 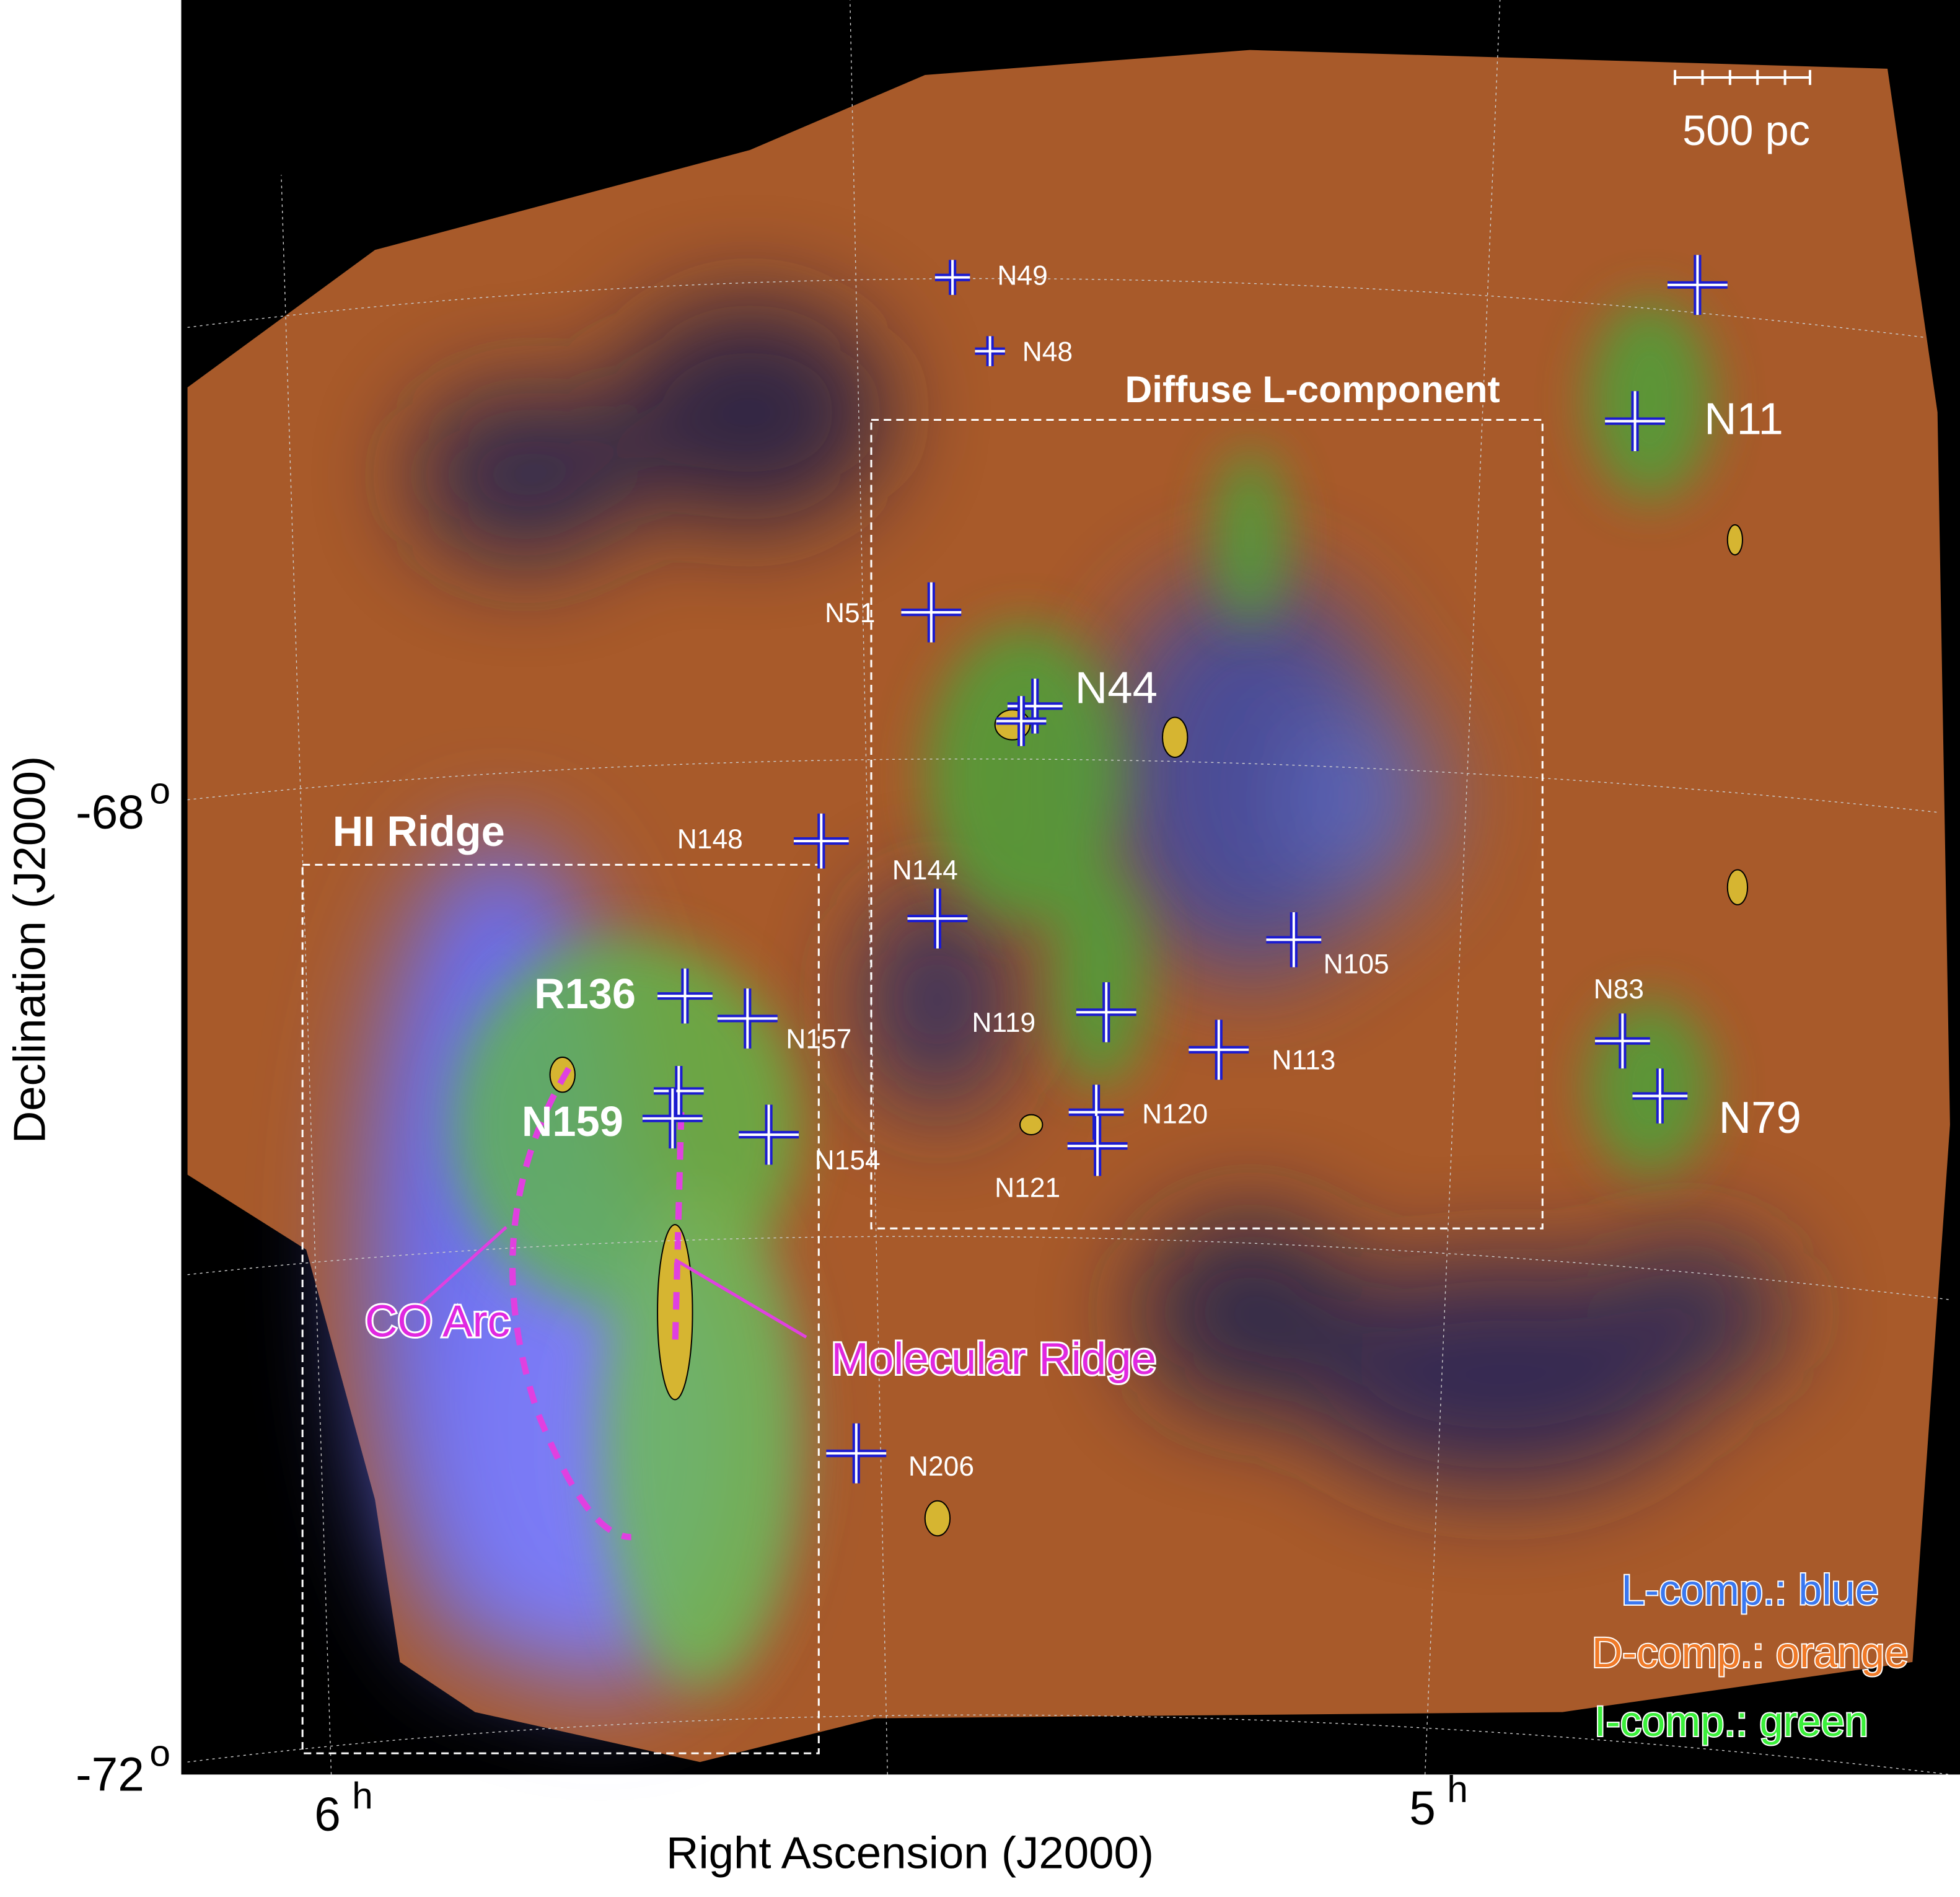 I want to click on region-label: N51, so click(x=850, y=613).